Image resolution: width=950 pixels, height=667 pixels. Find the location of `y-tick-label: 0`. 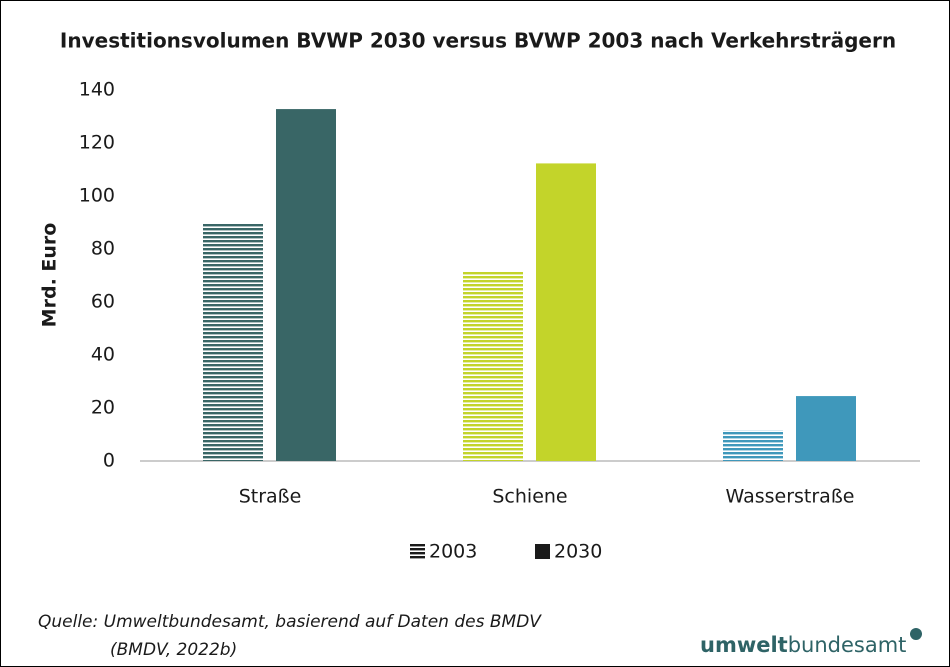

y-tick-label: 0 is located at coordinates (109, 461).